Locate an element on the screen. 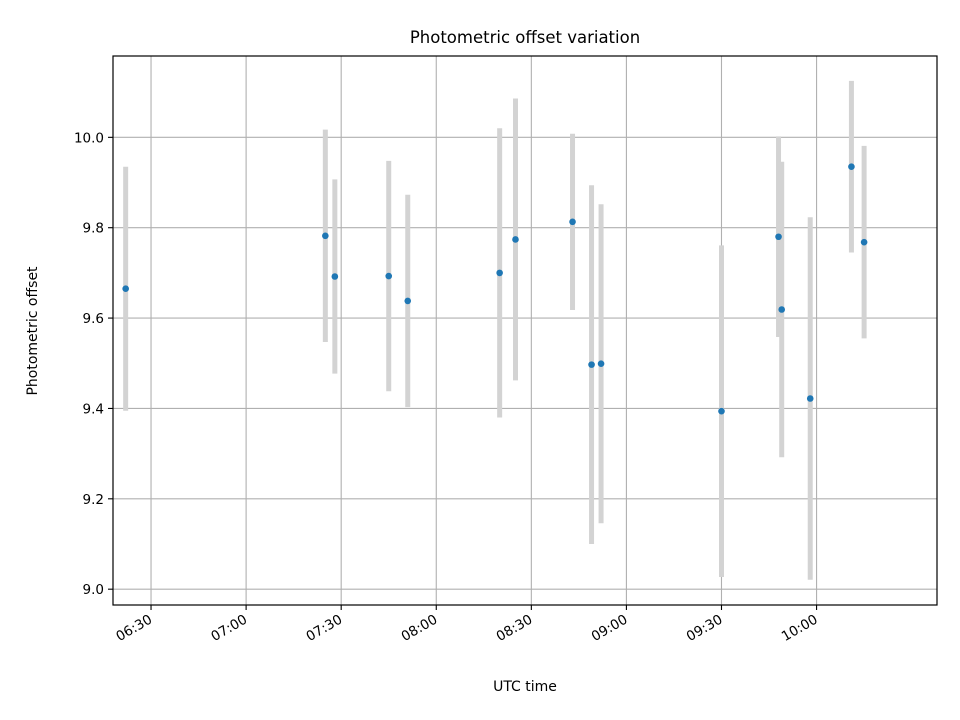  x-axis-label: UTC time is located at coordinates (525, 687).